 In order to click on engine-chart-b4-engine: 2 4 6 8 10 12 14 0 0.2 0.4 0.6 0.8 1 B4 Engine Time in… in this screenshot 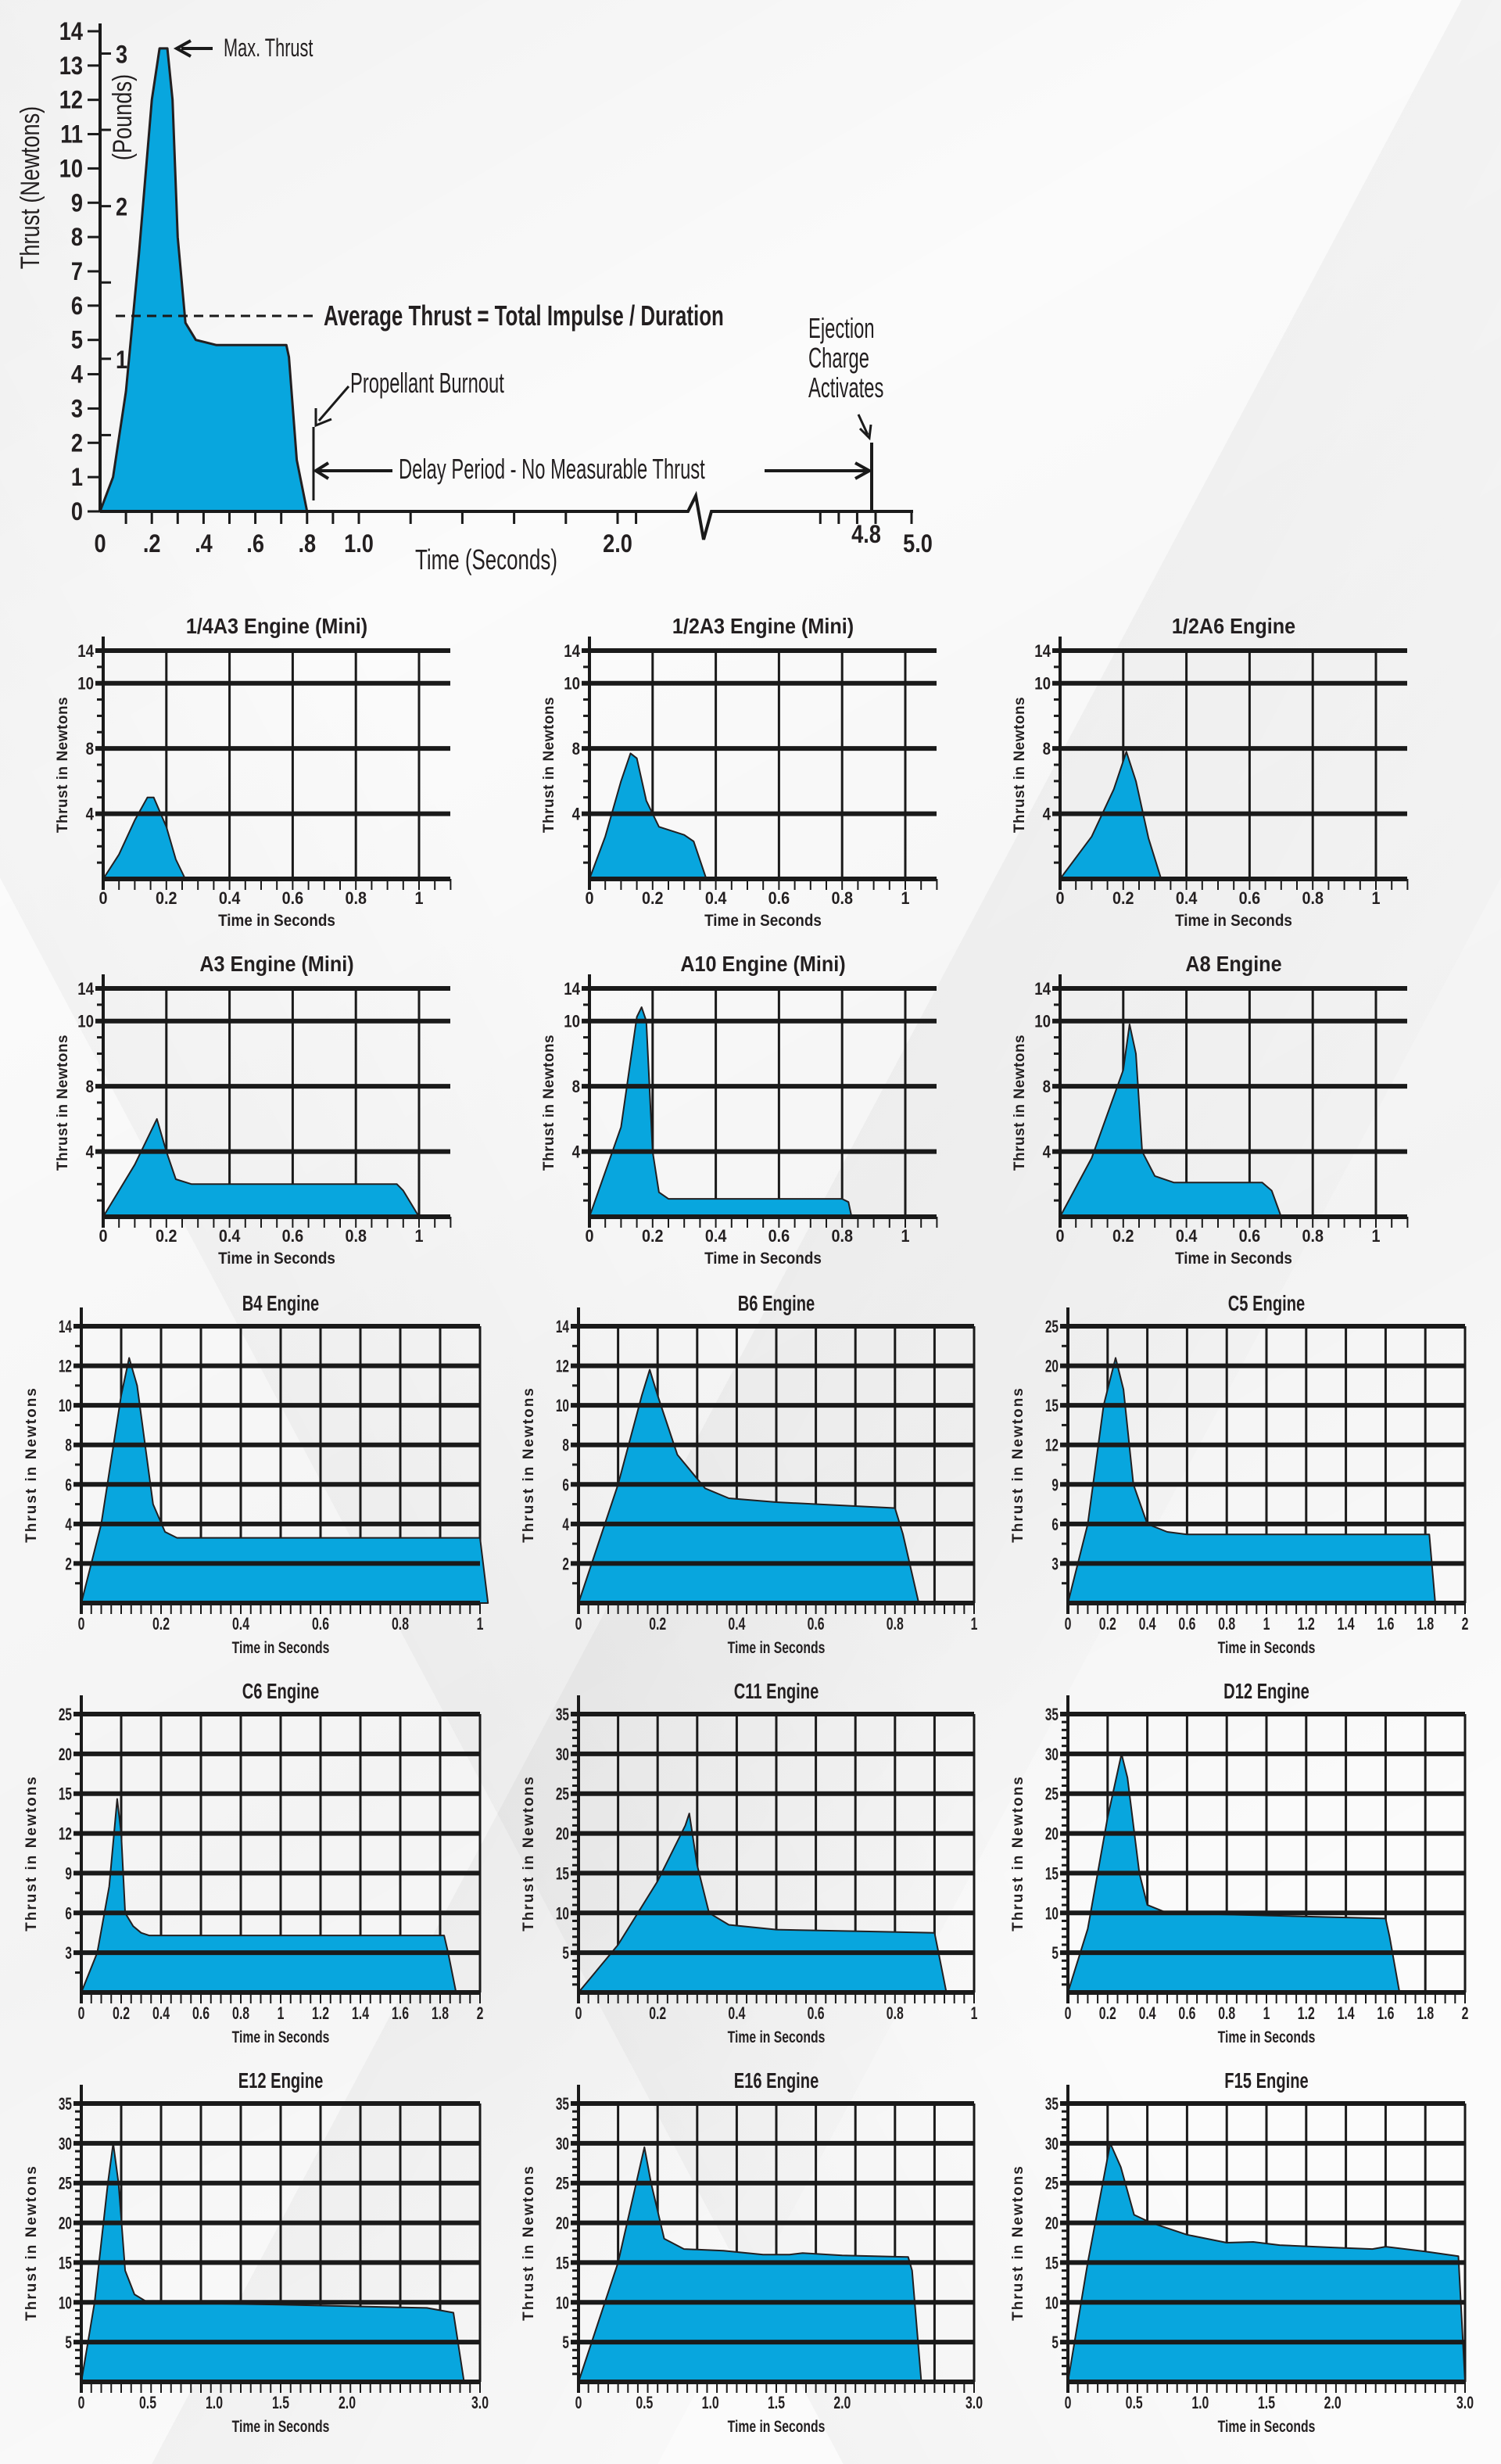, I will do `click(256, 1474)`.